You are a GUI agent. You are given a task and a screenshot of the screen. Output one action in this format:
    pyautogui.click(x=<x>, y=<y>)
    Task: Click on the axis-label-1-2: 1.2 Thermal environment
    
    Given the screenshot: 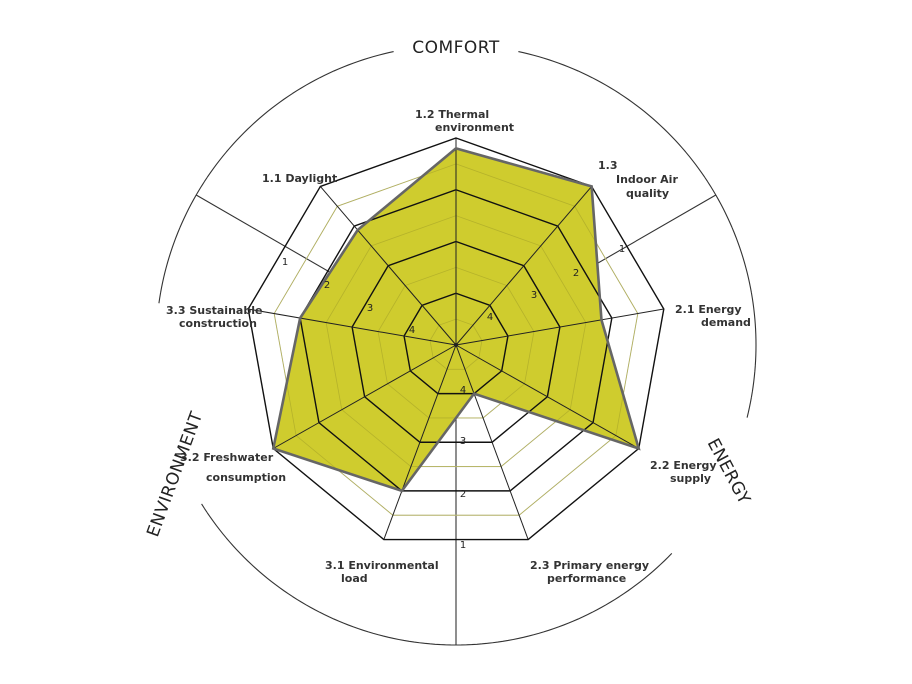 What is the action you would take?
    pyautogui.click(x=464, y=121)
    